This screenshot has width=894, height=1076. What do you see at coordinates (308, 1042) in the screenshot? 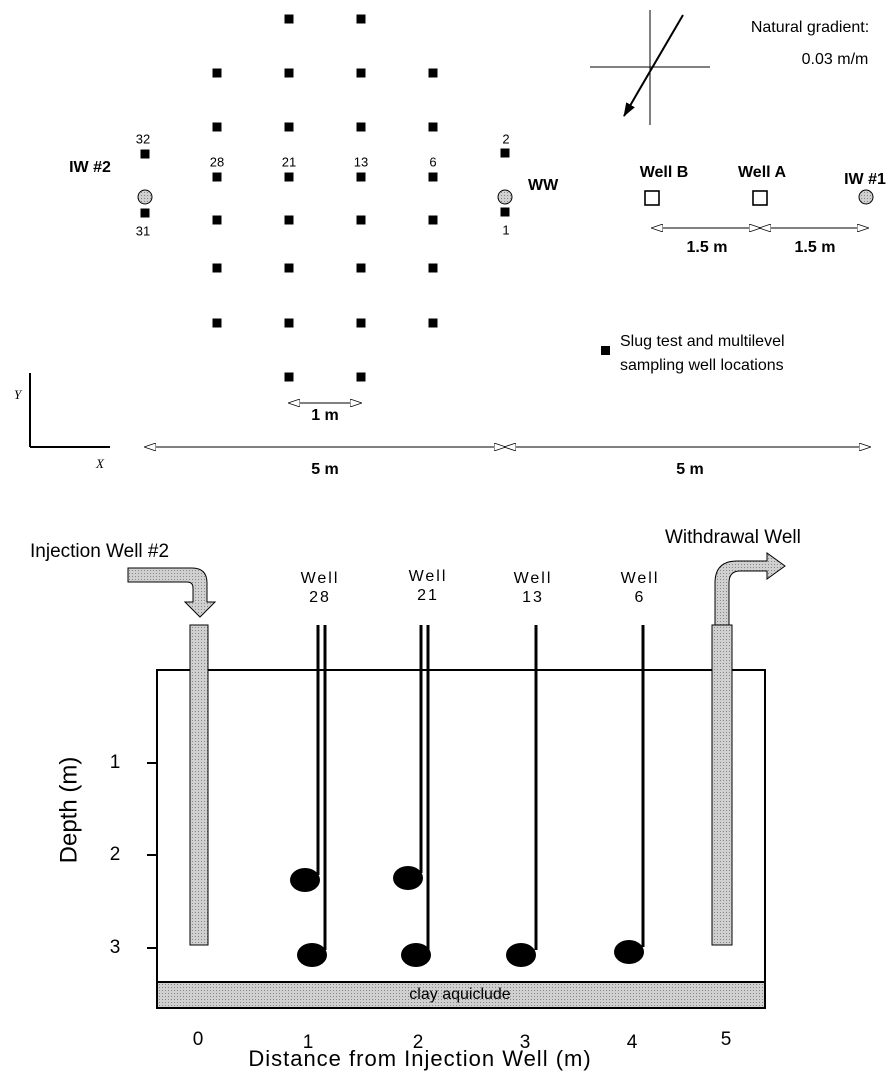
I see `distance-tick-label: 1` at bounding box center [308, 1042].